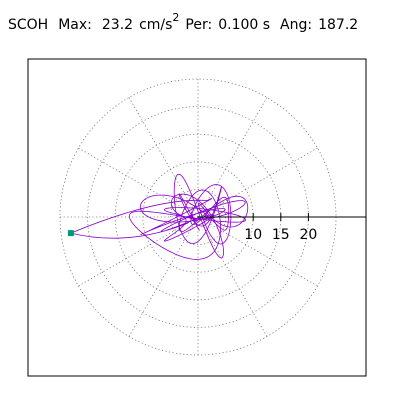 Image resolution: width=400 pixels, height=400 pixels. I want to click on station-code: SCOH, so click(28, 24).